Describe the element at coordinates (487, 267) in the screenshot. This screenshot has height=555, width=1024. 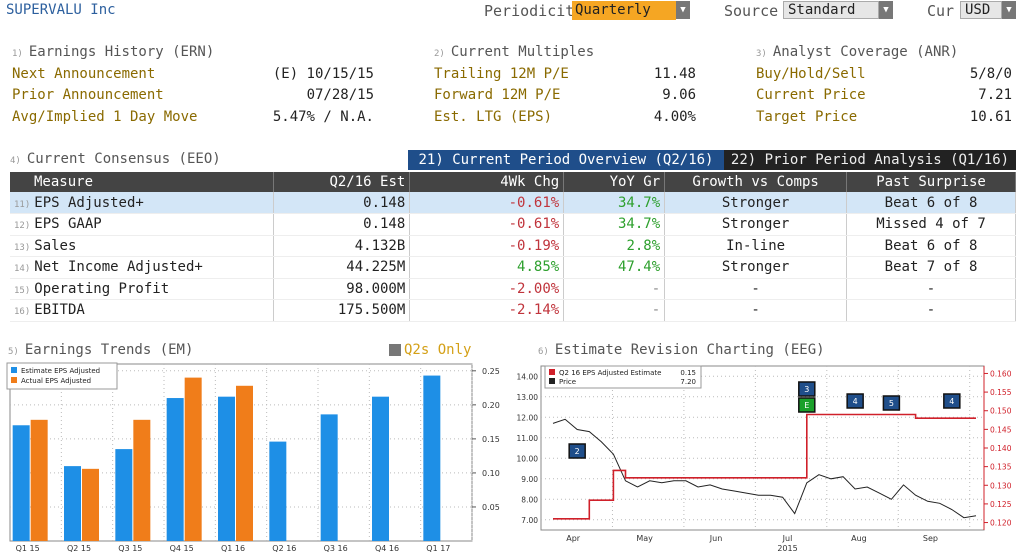
I see `cell-chg: 4.85%` at that location.